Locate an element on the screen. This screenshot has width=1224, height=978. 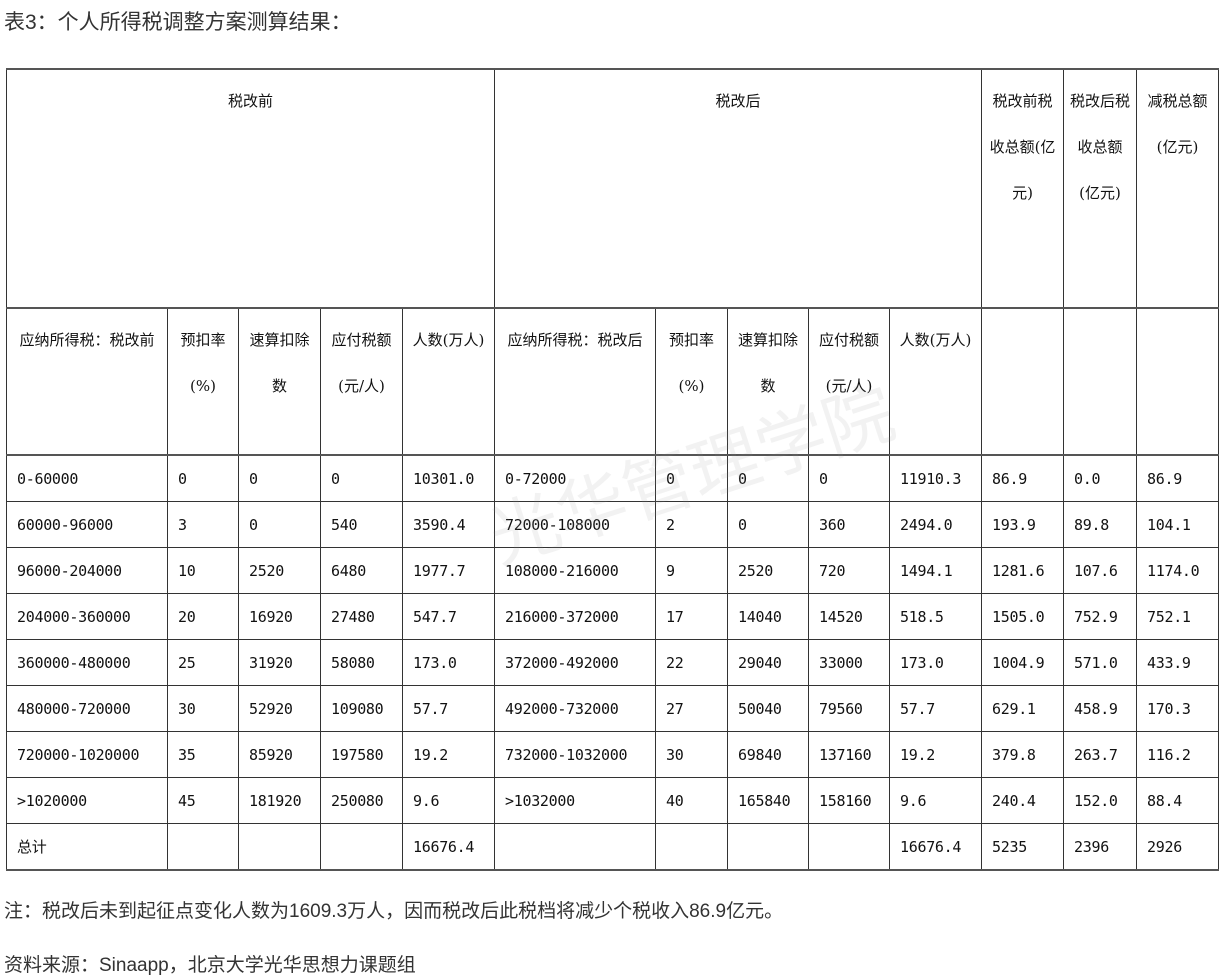
table-cell: 170.3 is located at coordinates (1177, 708).